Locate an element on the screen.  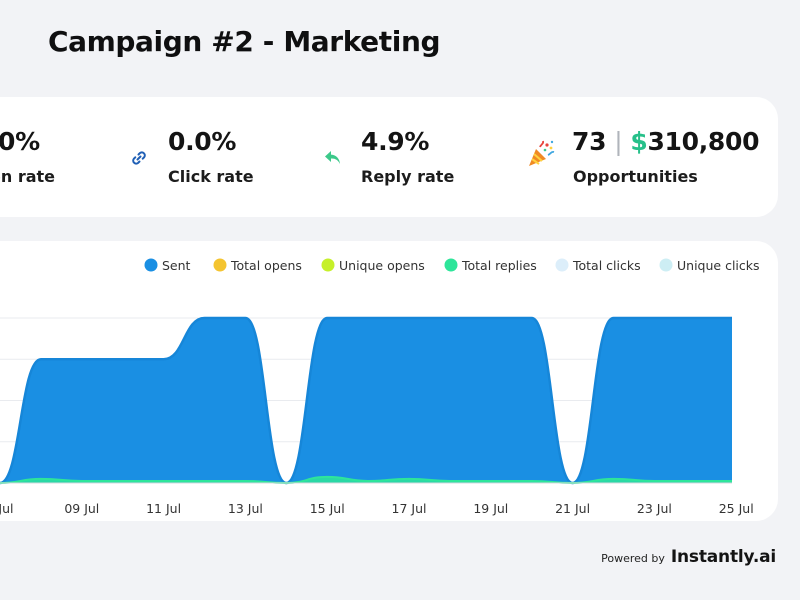
reply-arrow-icon is located at coordinates (333, 158).